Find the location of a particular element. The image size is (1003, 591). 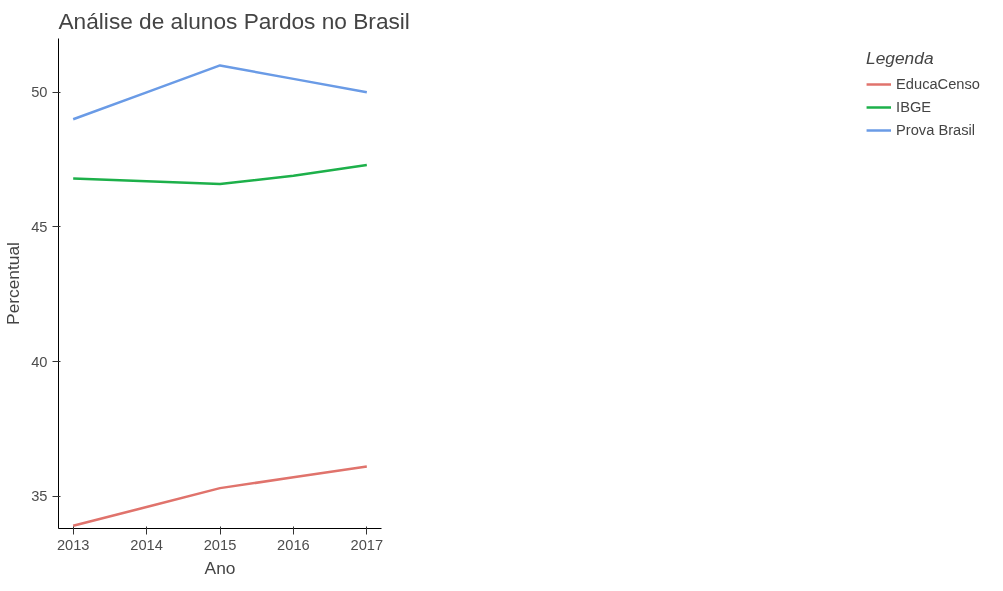

legend-label: EducaCenso is located at coordinates (938, 84).